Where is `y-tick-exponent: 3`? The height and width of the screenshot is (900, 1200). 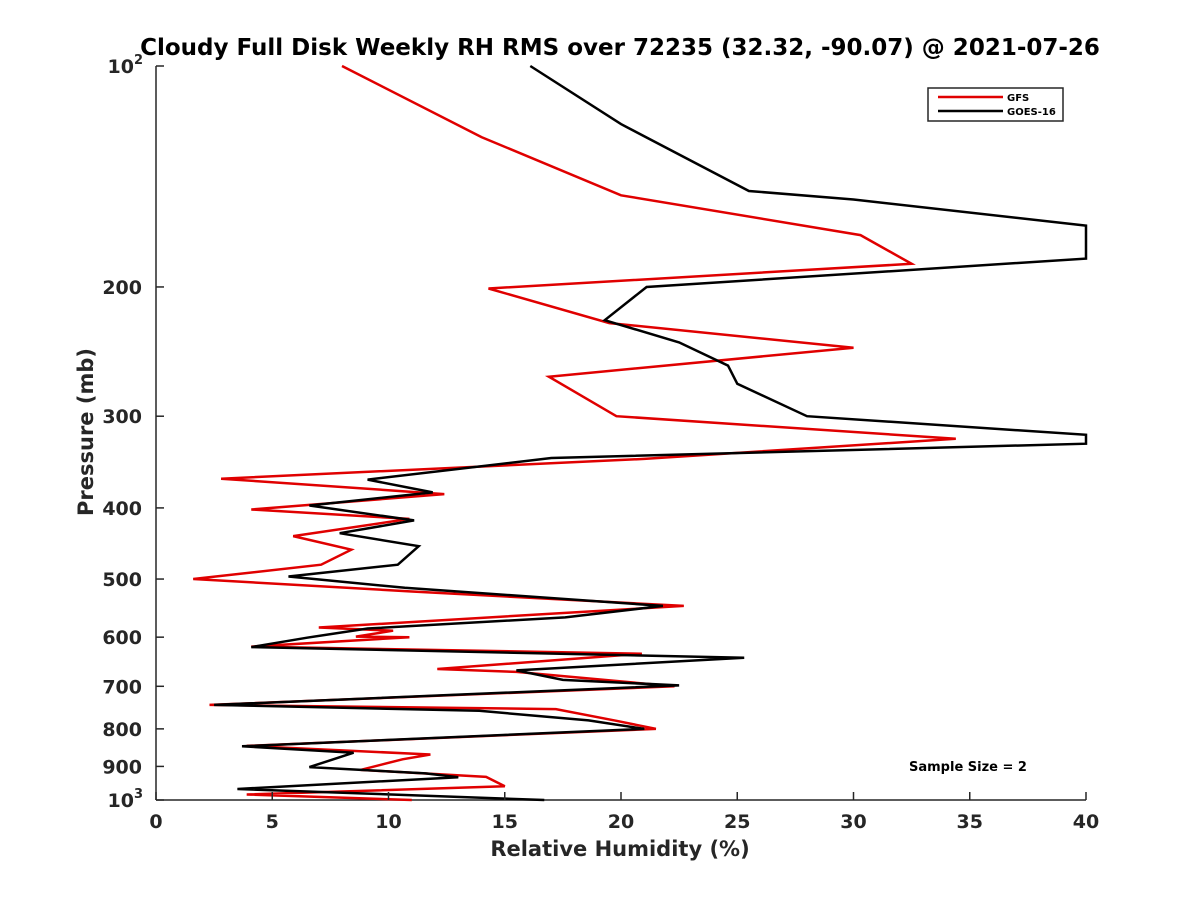
y-tick-exponent: 3 is located at coordinates (138, 794).